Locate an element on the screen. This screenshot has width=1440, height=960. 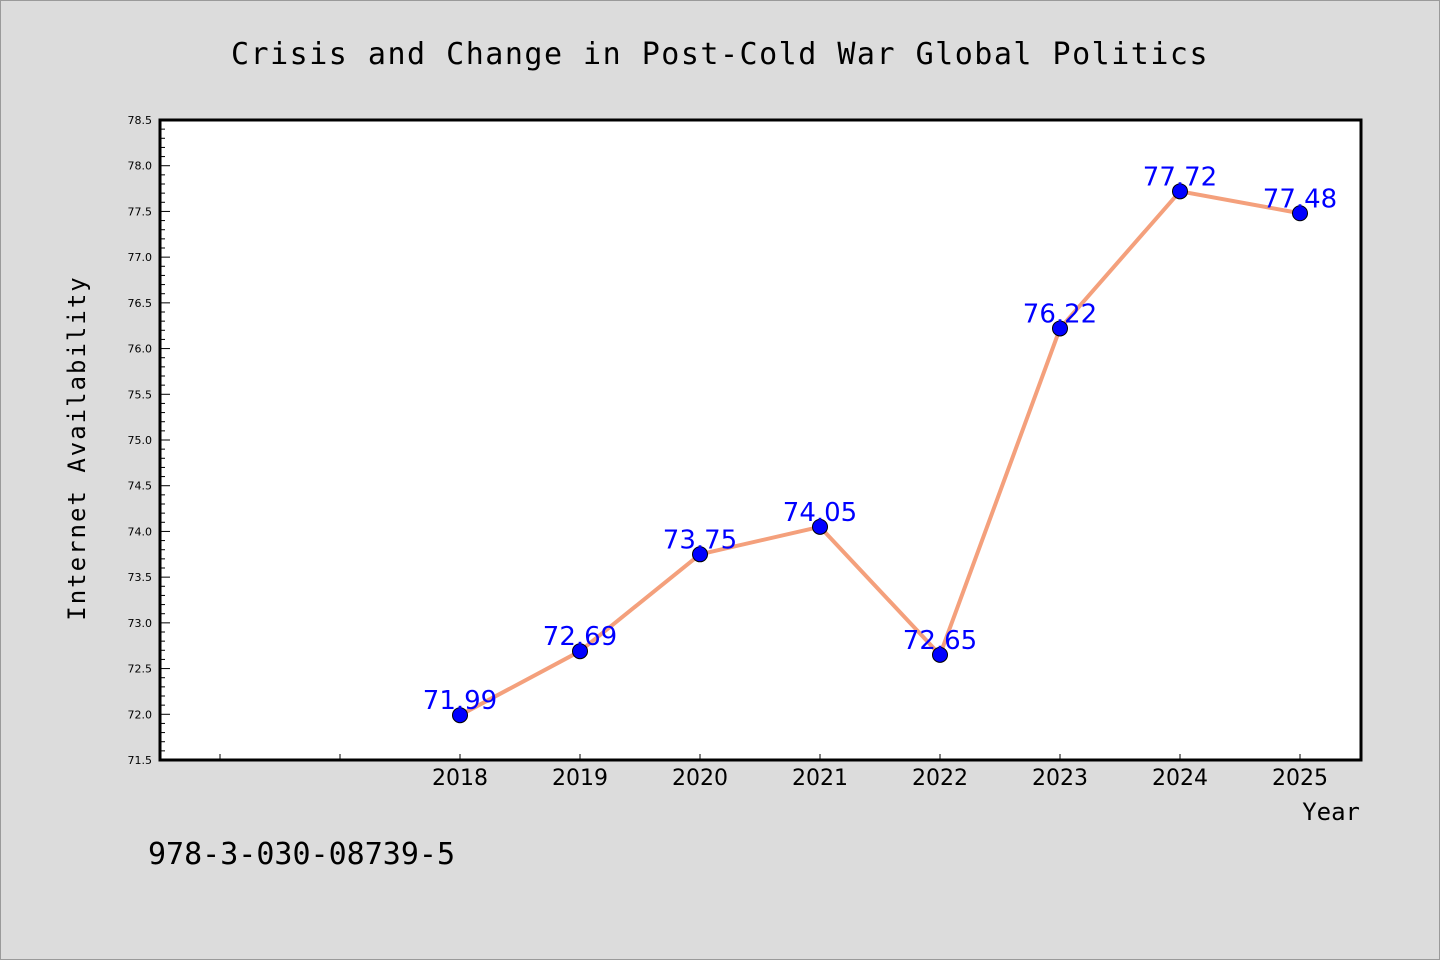
x-axis: 2018 2019 2020 2021 2022 2023 2024 2025 is located at coordinates (773, 772).